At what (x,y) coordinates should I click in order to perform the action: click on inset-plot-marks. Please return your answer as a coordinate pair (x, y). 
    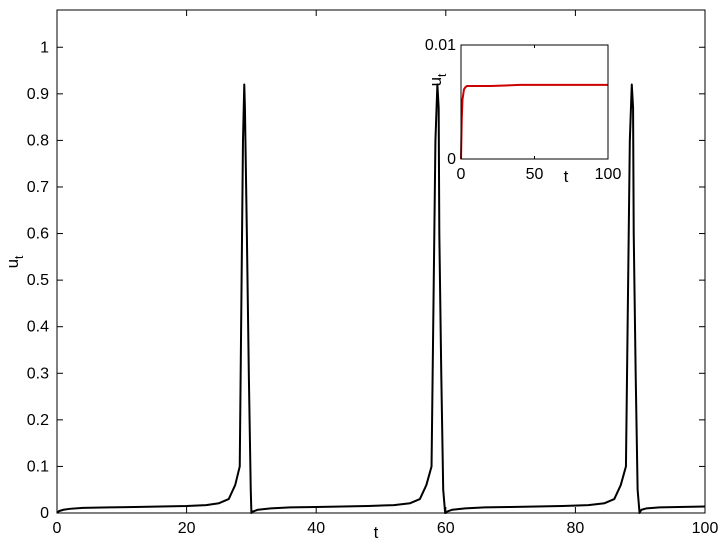
    Looking at the image, I should click on (534, 121).